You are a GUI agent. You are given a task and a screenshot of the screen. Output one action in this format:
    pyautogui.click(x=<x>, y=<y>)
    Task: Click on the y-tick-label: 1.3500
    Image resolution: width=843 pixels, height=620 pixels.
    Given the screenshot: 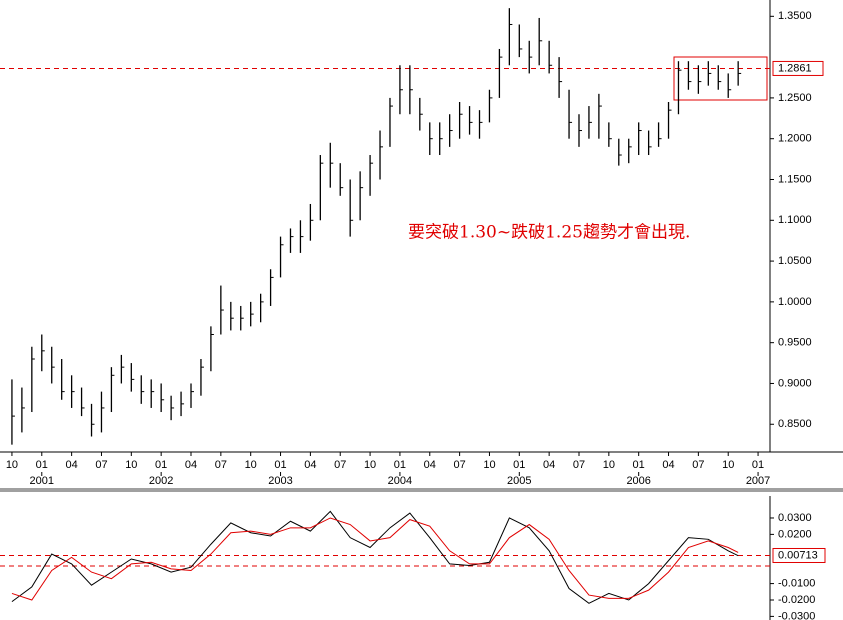 What is the action you would take?
    pyautogui.click(x=795, y=16)
    